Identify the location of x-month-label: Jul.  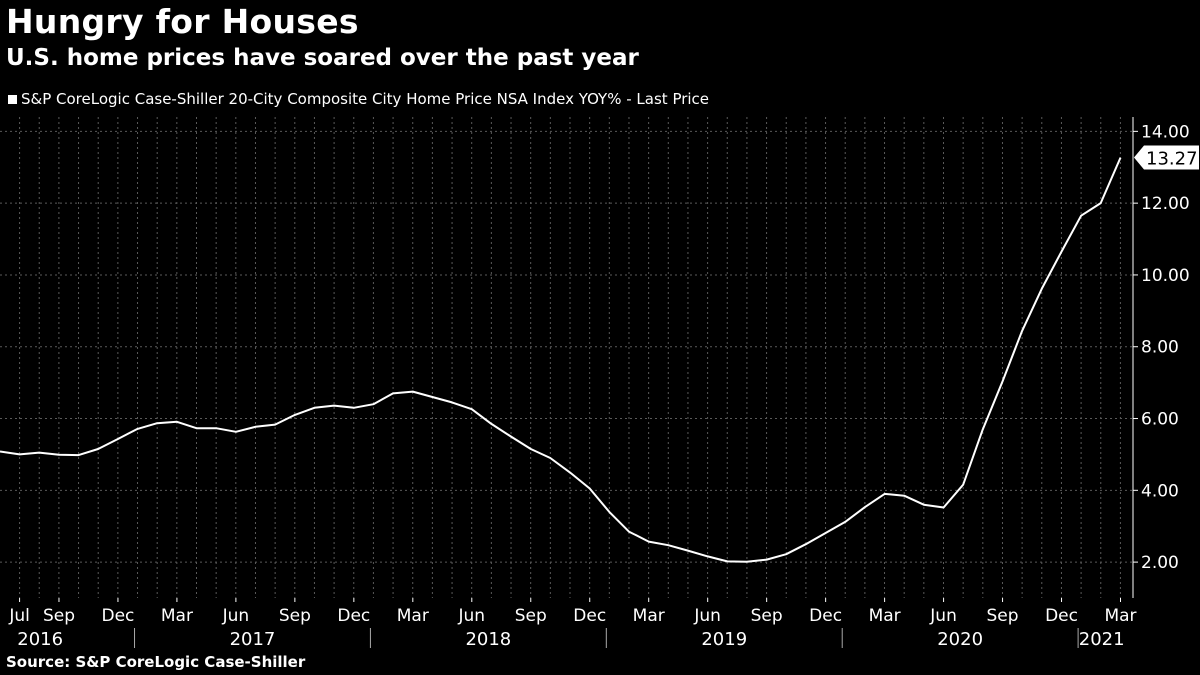
(19, 616).